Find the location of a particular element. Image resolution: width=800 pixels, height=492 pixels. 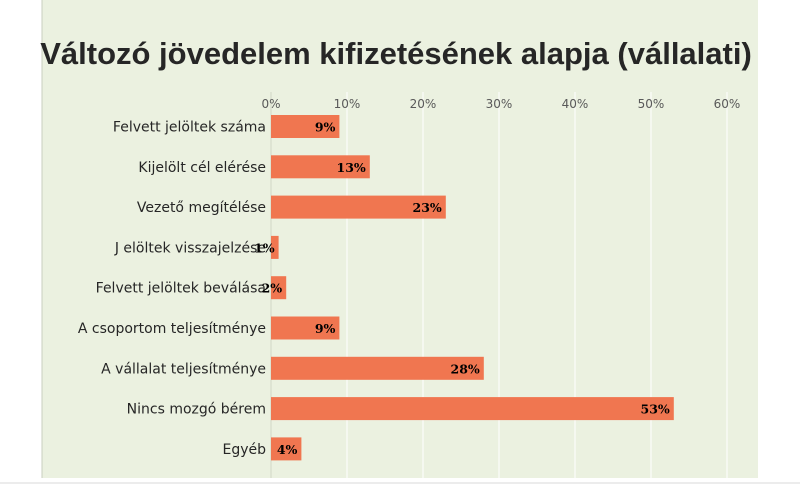

data-label: 4% is located at coordinates (287, 449).